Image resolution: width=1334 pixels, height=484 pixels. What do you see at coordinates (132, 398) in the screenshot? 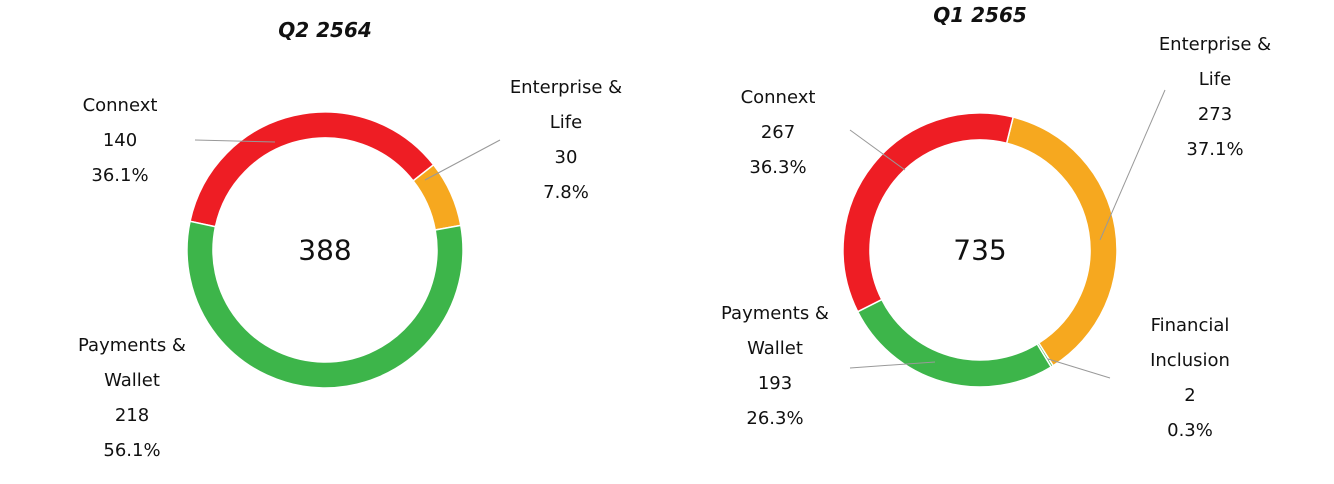
I see `segment-label: Payments & Wallet 218 56.1%` at bounding box center [132, 398].